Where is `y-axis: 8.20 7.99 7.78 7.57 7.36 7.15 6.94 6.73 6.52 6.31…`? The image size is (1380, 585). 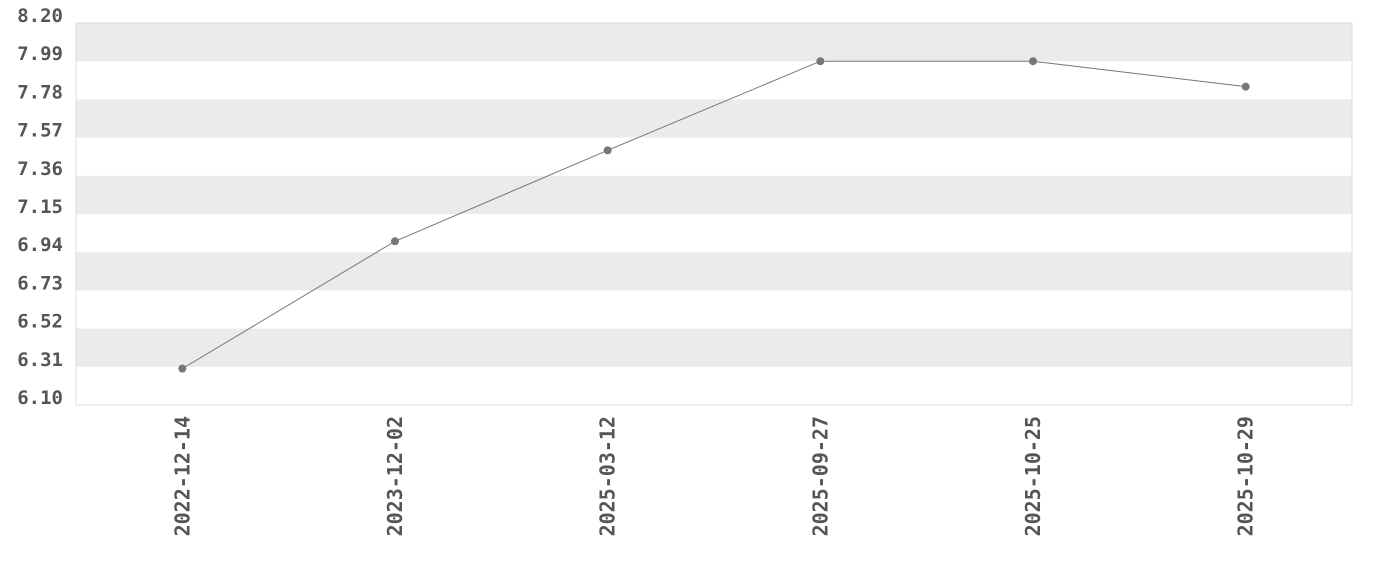
y-axis: 8.20 7.99 7.78 7.57 7.36 7.15 6.94 6.73 6.52 6.31… is located at coordinates (40, 207).